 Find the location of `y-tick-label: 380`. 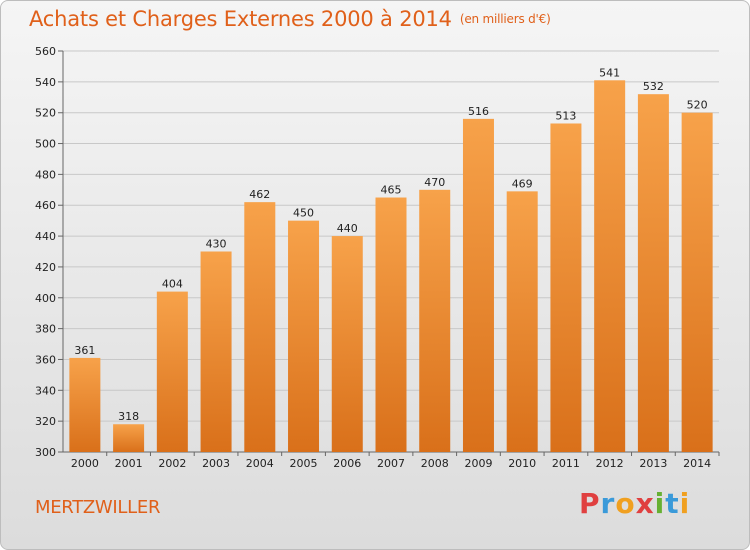

y-tick-label: 380 is located at coordinates (45, 329).